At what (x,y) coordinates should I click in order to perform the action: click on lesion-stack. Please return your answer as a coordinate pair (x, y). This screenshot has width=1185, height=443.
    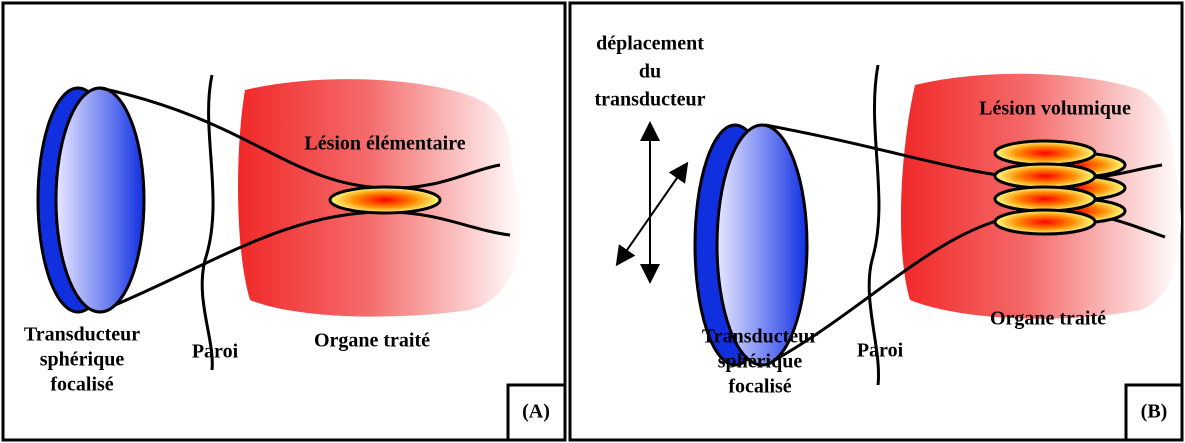
    Looking at the image, I should click on (1060, 187).